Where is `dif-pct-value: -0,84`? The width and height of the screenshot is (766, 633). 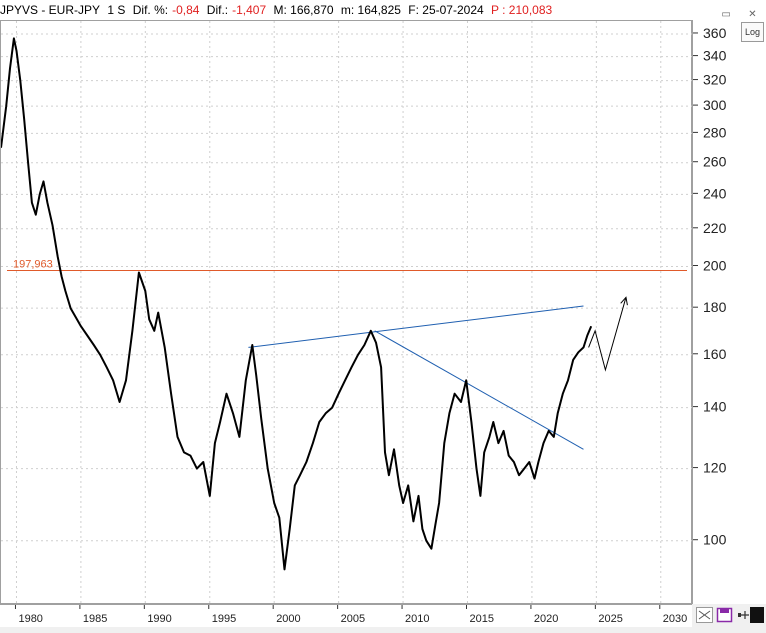
dif-pct-value: -0,84 is located at coordinates (186, 10).